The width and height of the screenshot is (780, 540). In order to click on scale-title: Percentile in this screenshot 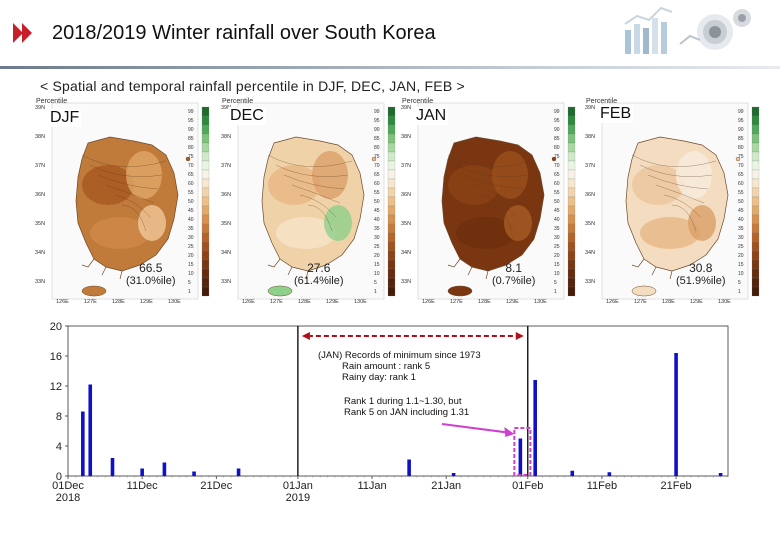, I will do `click(51, 101)`.